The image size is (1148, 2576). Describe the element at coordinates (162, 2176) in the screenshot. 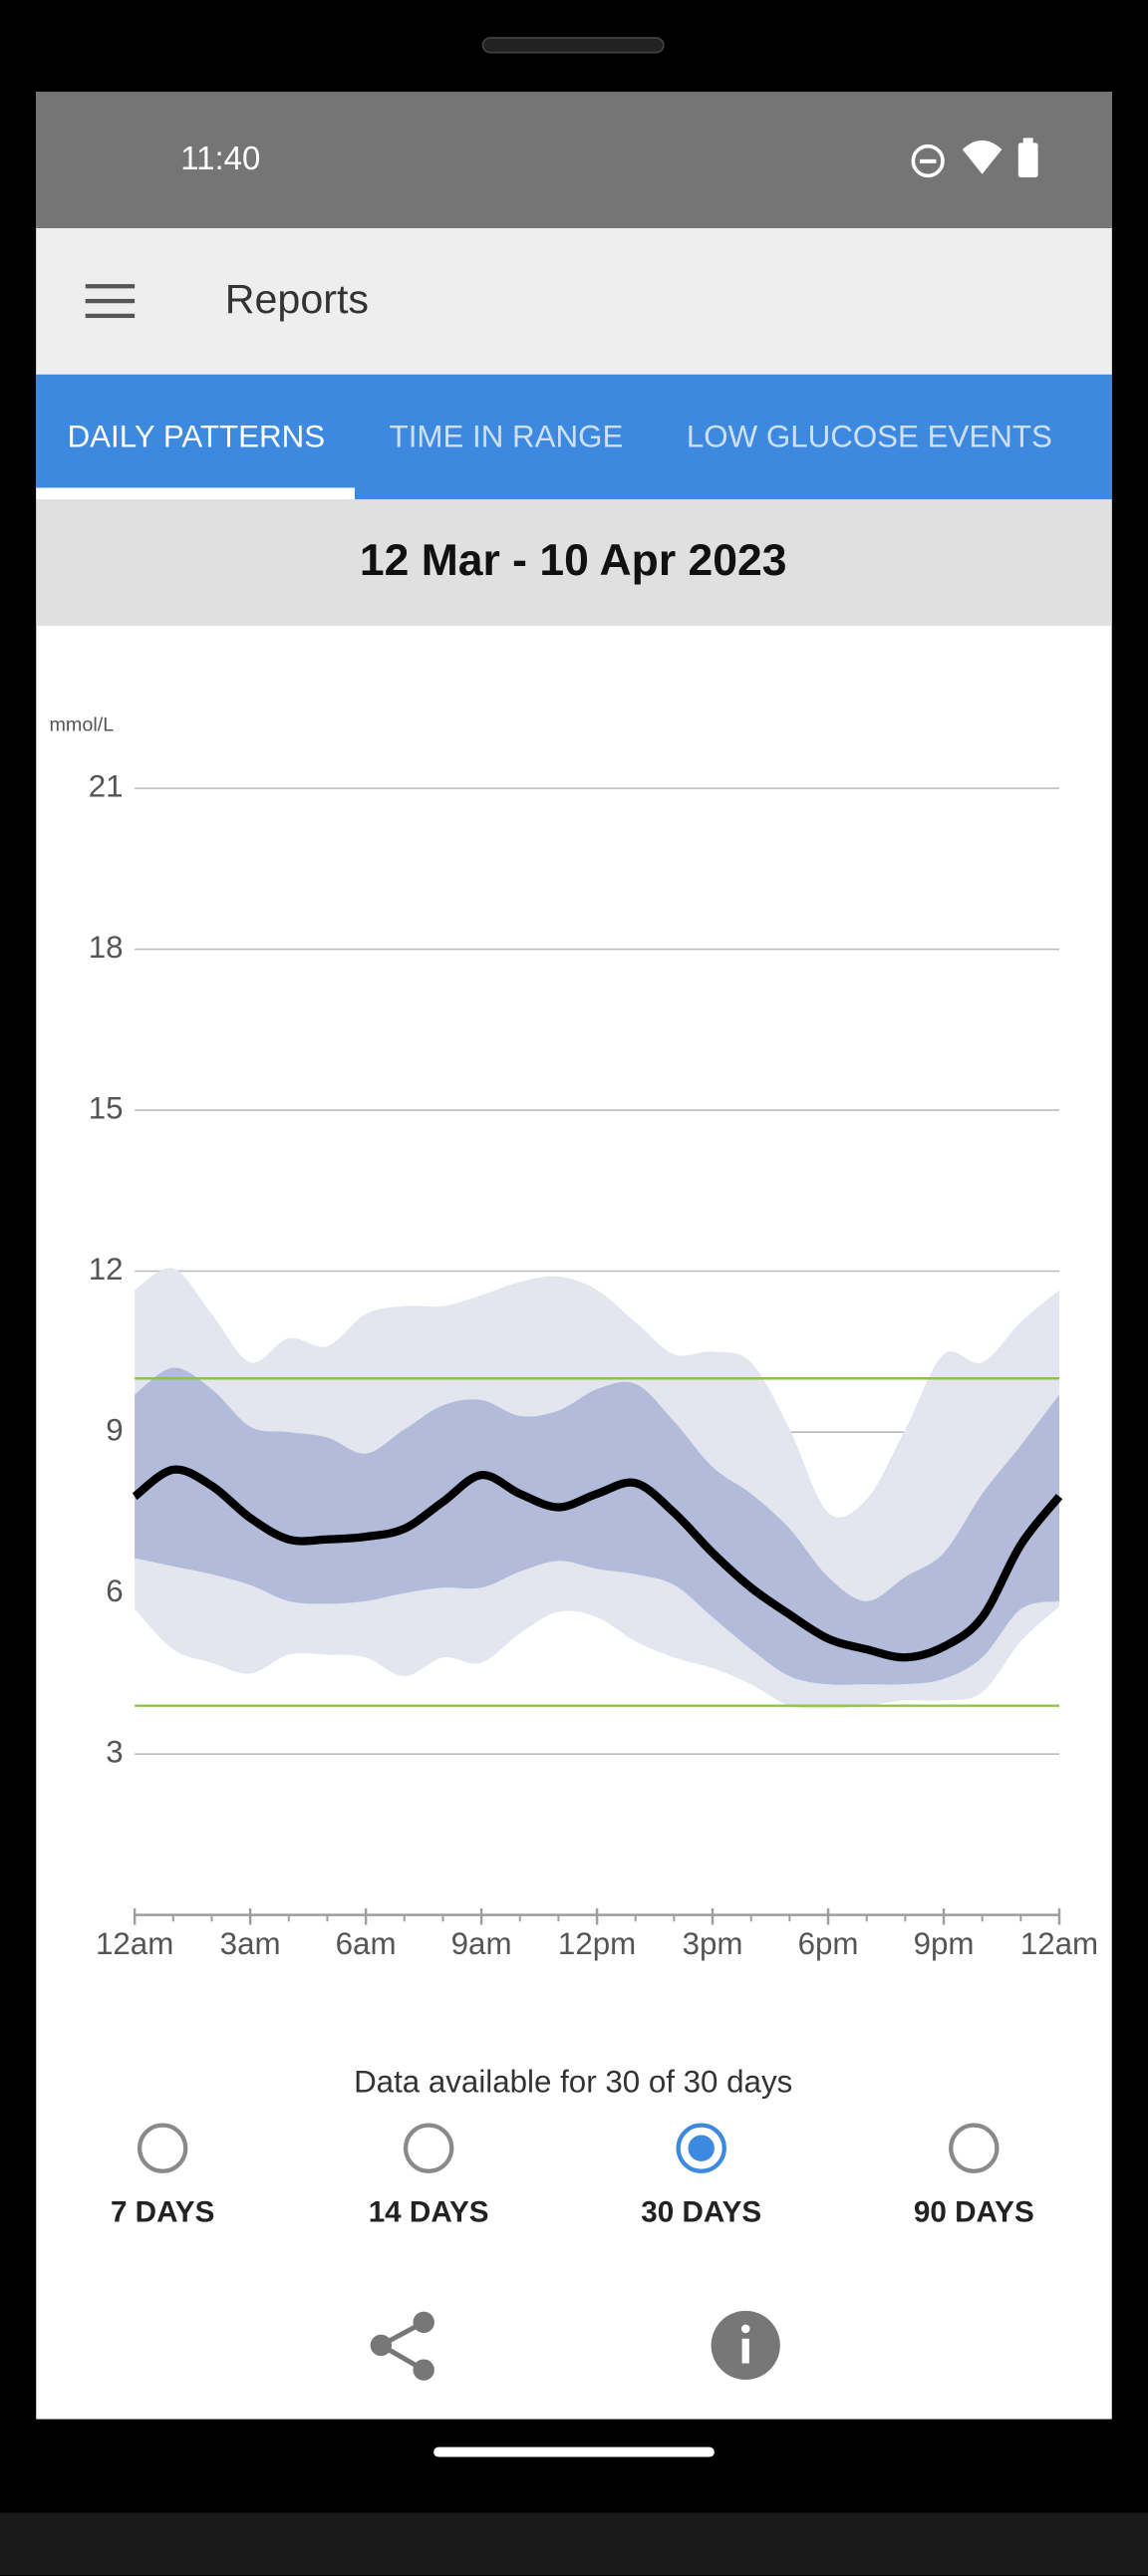

I see `day-option: 7 DAYS` at that location.